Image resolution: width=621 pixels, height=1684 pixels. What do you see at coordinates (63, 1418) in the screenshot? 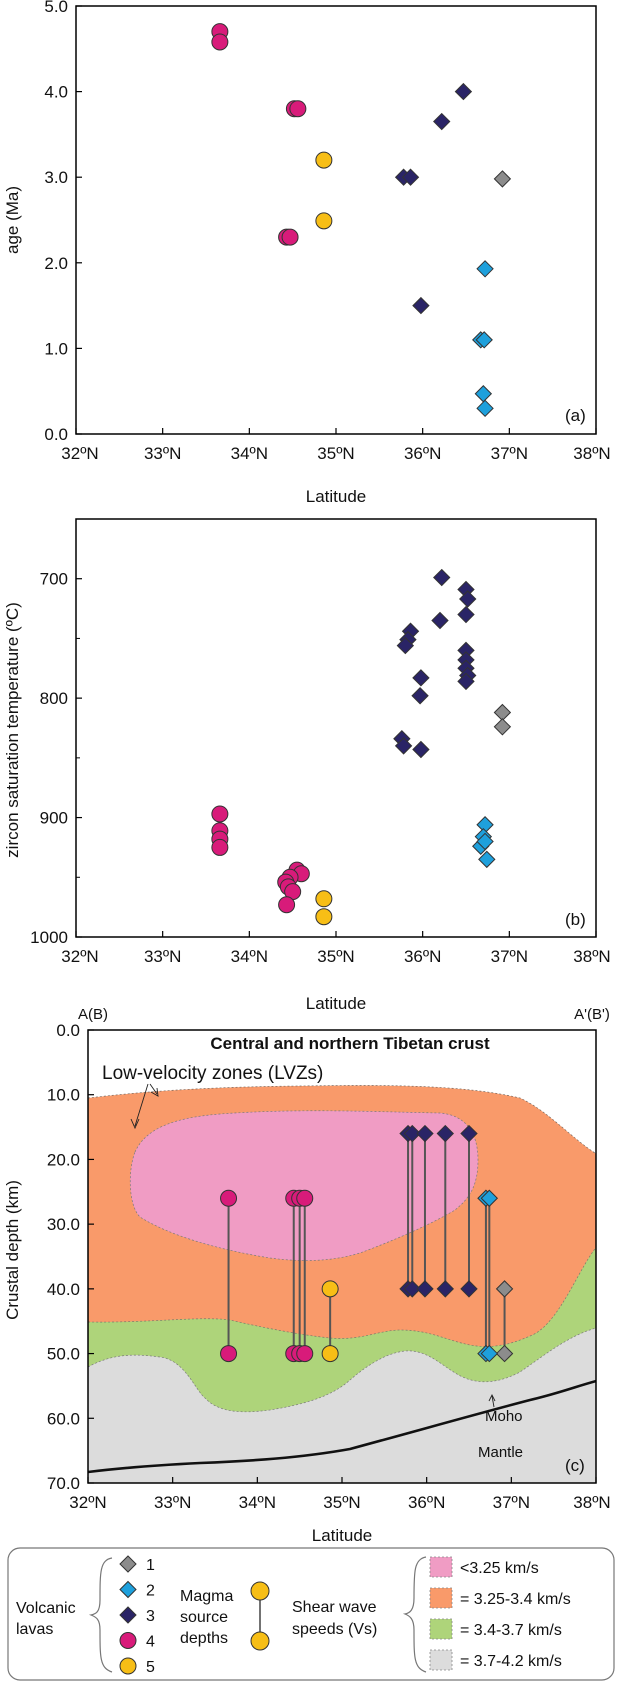
I see `y-tick-label: 60.0` at bounding box center [63, 1418].